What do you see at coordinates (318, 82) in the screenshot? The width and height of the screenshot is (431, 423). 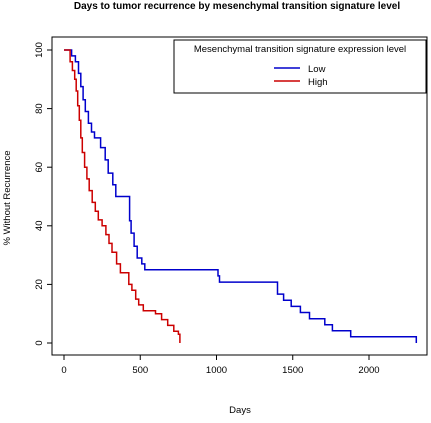 I see `legend-label-high: High` at bounding box center [318, 82].